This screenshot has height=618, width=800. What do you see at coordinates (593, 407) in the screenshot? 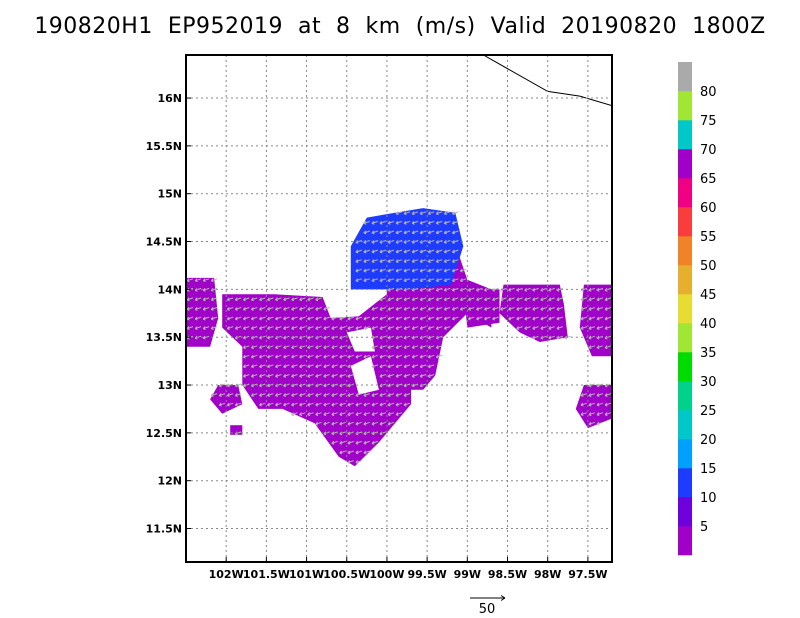
I see `wind-region-east-low` at bounding box center [593, 407].